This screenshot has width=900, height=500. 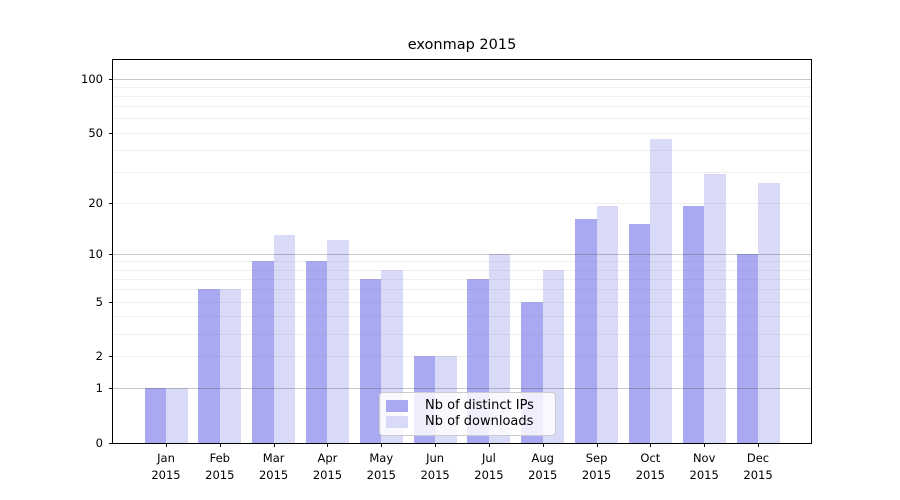 I want to click on x-tick-label-nov: Nov 2015, so click(x=704, y=466).